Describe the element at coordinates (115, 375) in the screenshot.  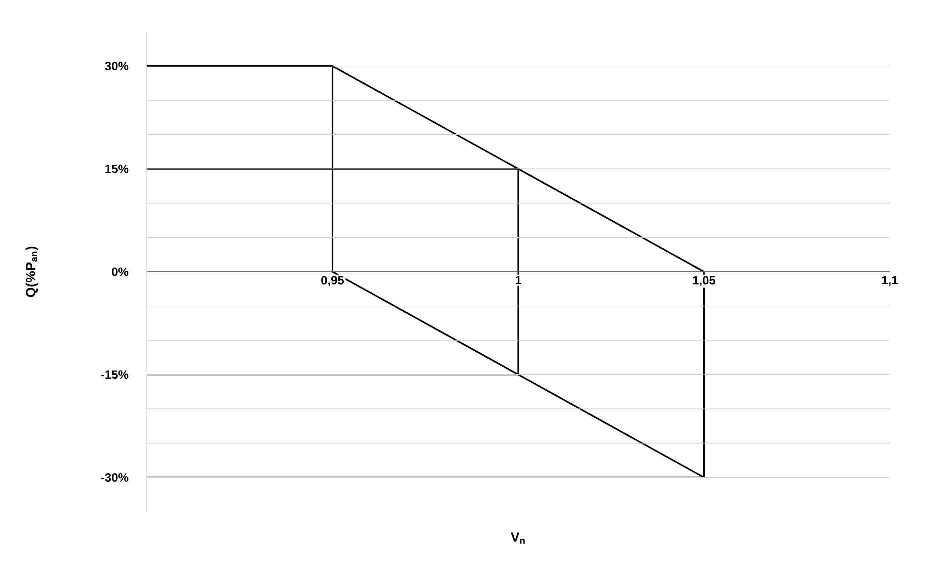
I see `y-tick-label: -15%` at that location.